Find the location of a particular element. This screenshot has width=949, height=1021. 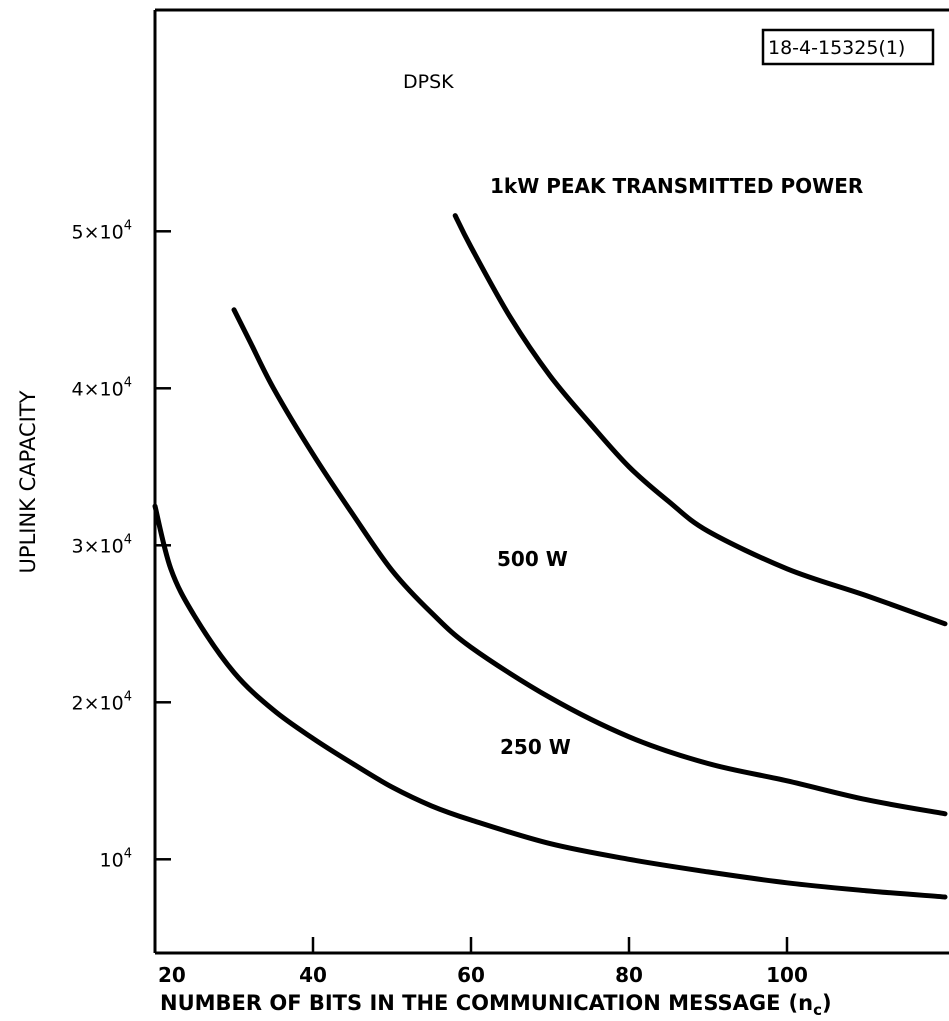

x-axis-title-symbol-end: ) is located at coordinates (827, 1003).